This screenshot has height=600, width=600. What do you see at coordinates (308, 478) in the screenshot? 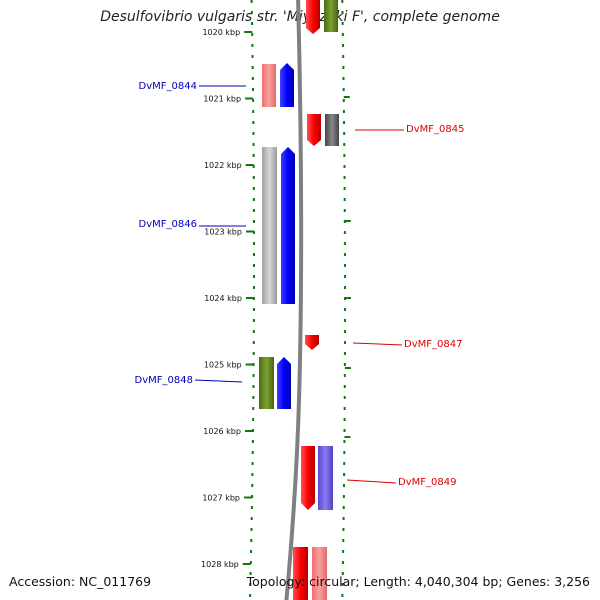
I see `gene-feature-0849-cds` at bounding box center [308, 478].